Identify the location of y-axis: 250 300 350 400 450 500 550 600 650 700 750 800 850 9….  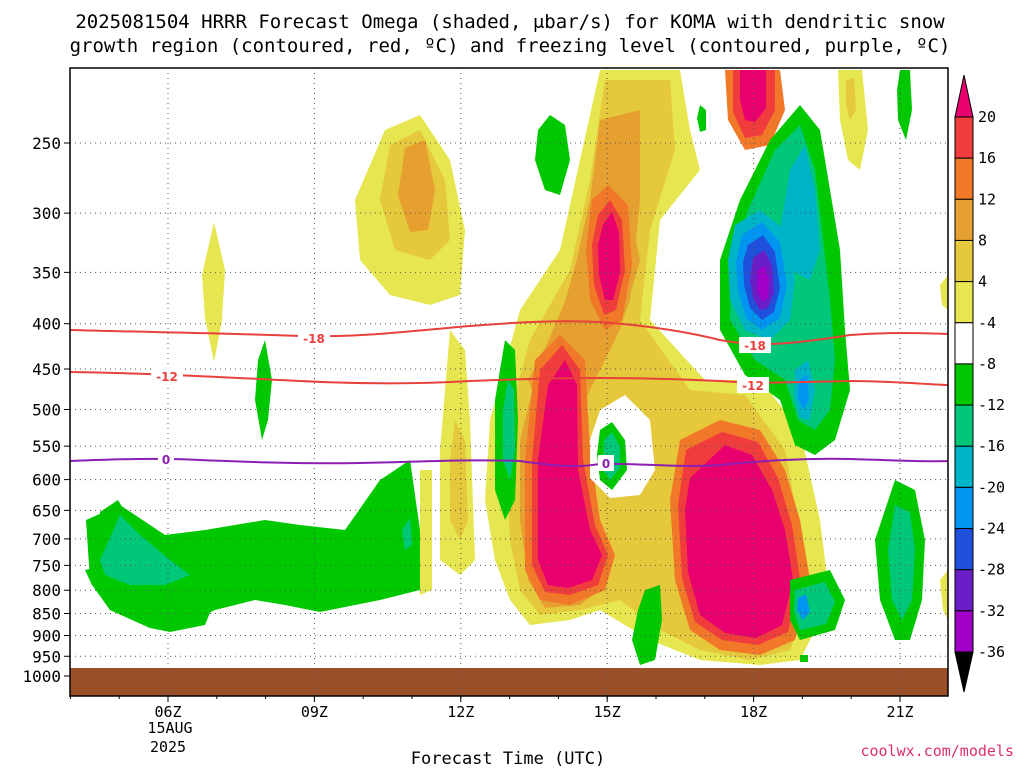
(46, 410).